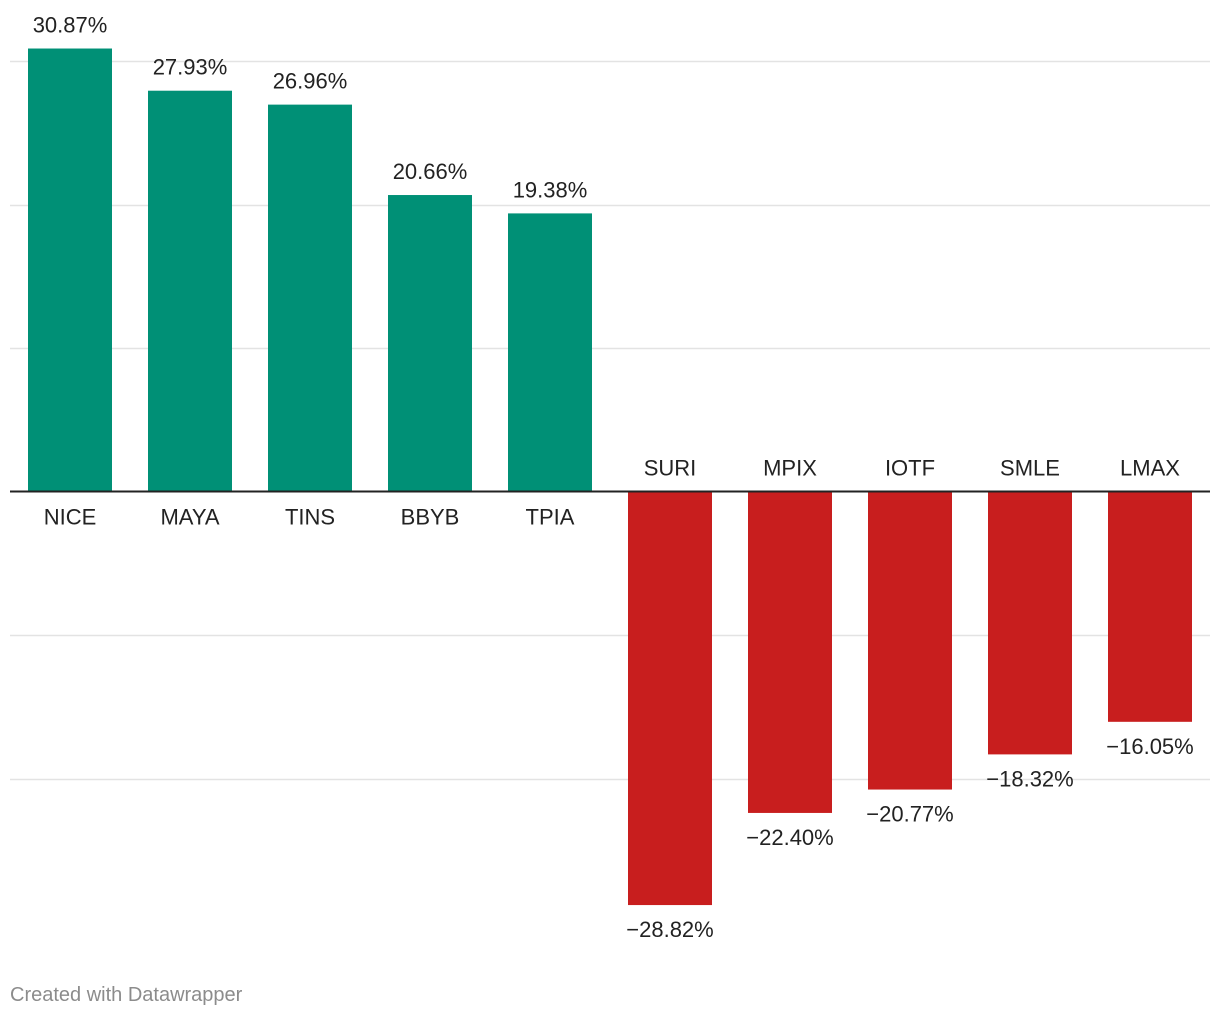 This screenshot has height=1020, width=1220. Describe the element at coordinates (910, 640) in the screenshot. I see `bar-iotf` at that location.